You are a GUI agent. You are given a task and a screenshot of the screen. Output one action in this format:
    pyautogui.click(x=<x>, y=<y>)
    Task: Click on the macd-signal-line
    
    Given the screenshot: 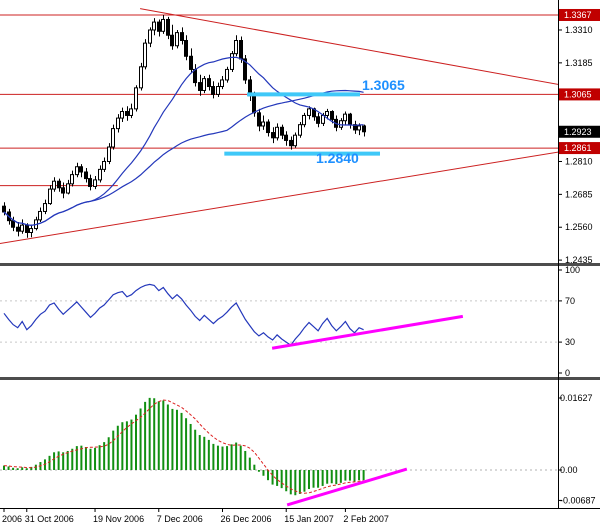 What is the action you would take?
    pyautogui.click(x=183, y=446)
    